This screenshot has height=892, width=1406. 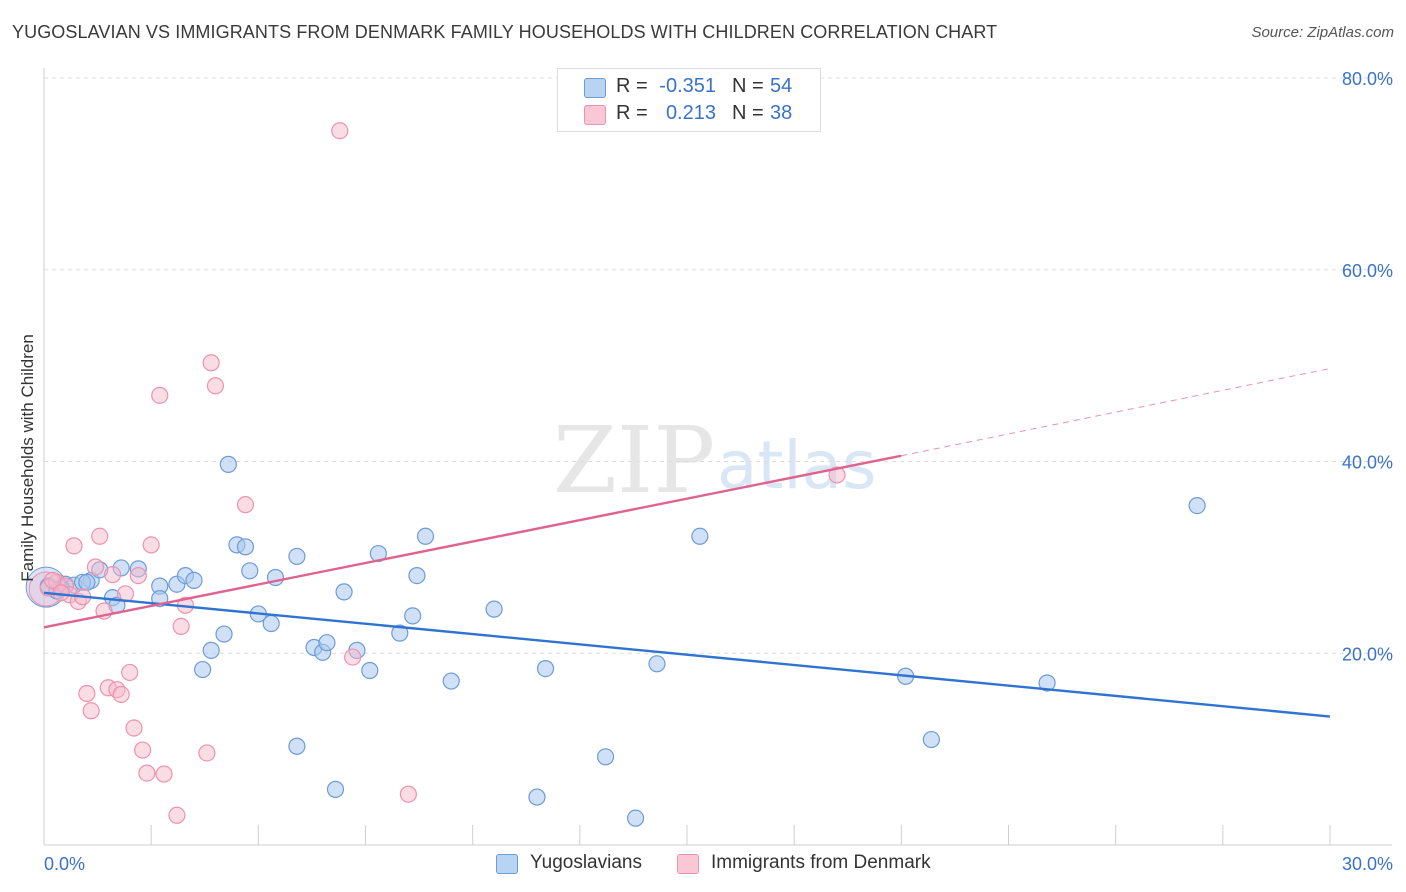 I want to click on x-tick-label: 30.0%, so click(x=1367, y=864).